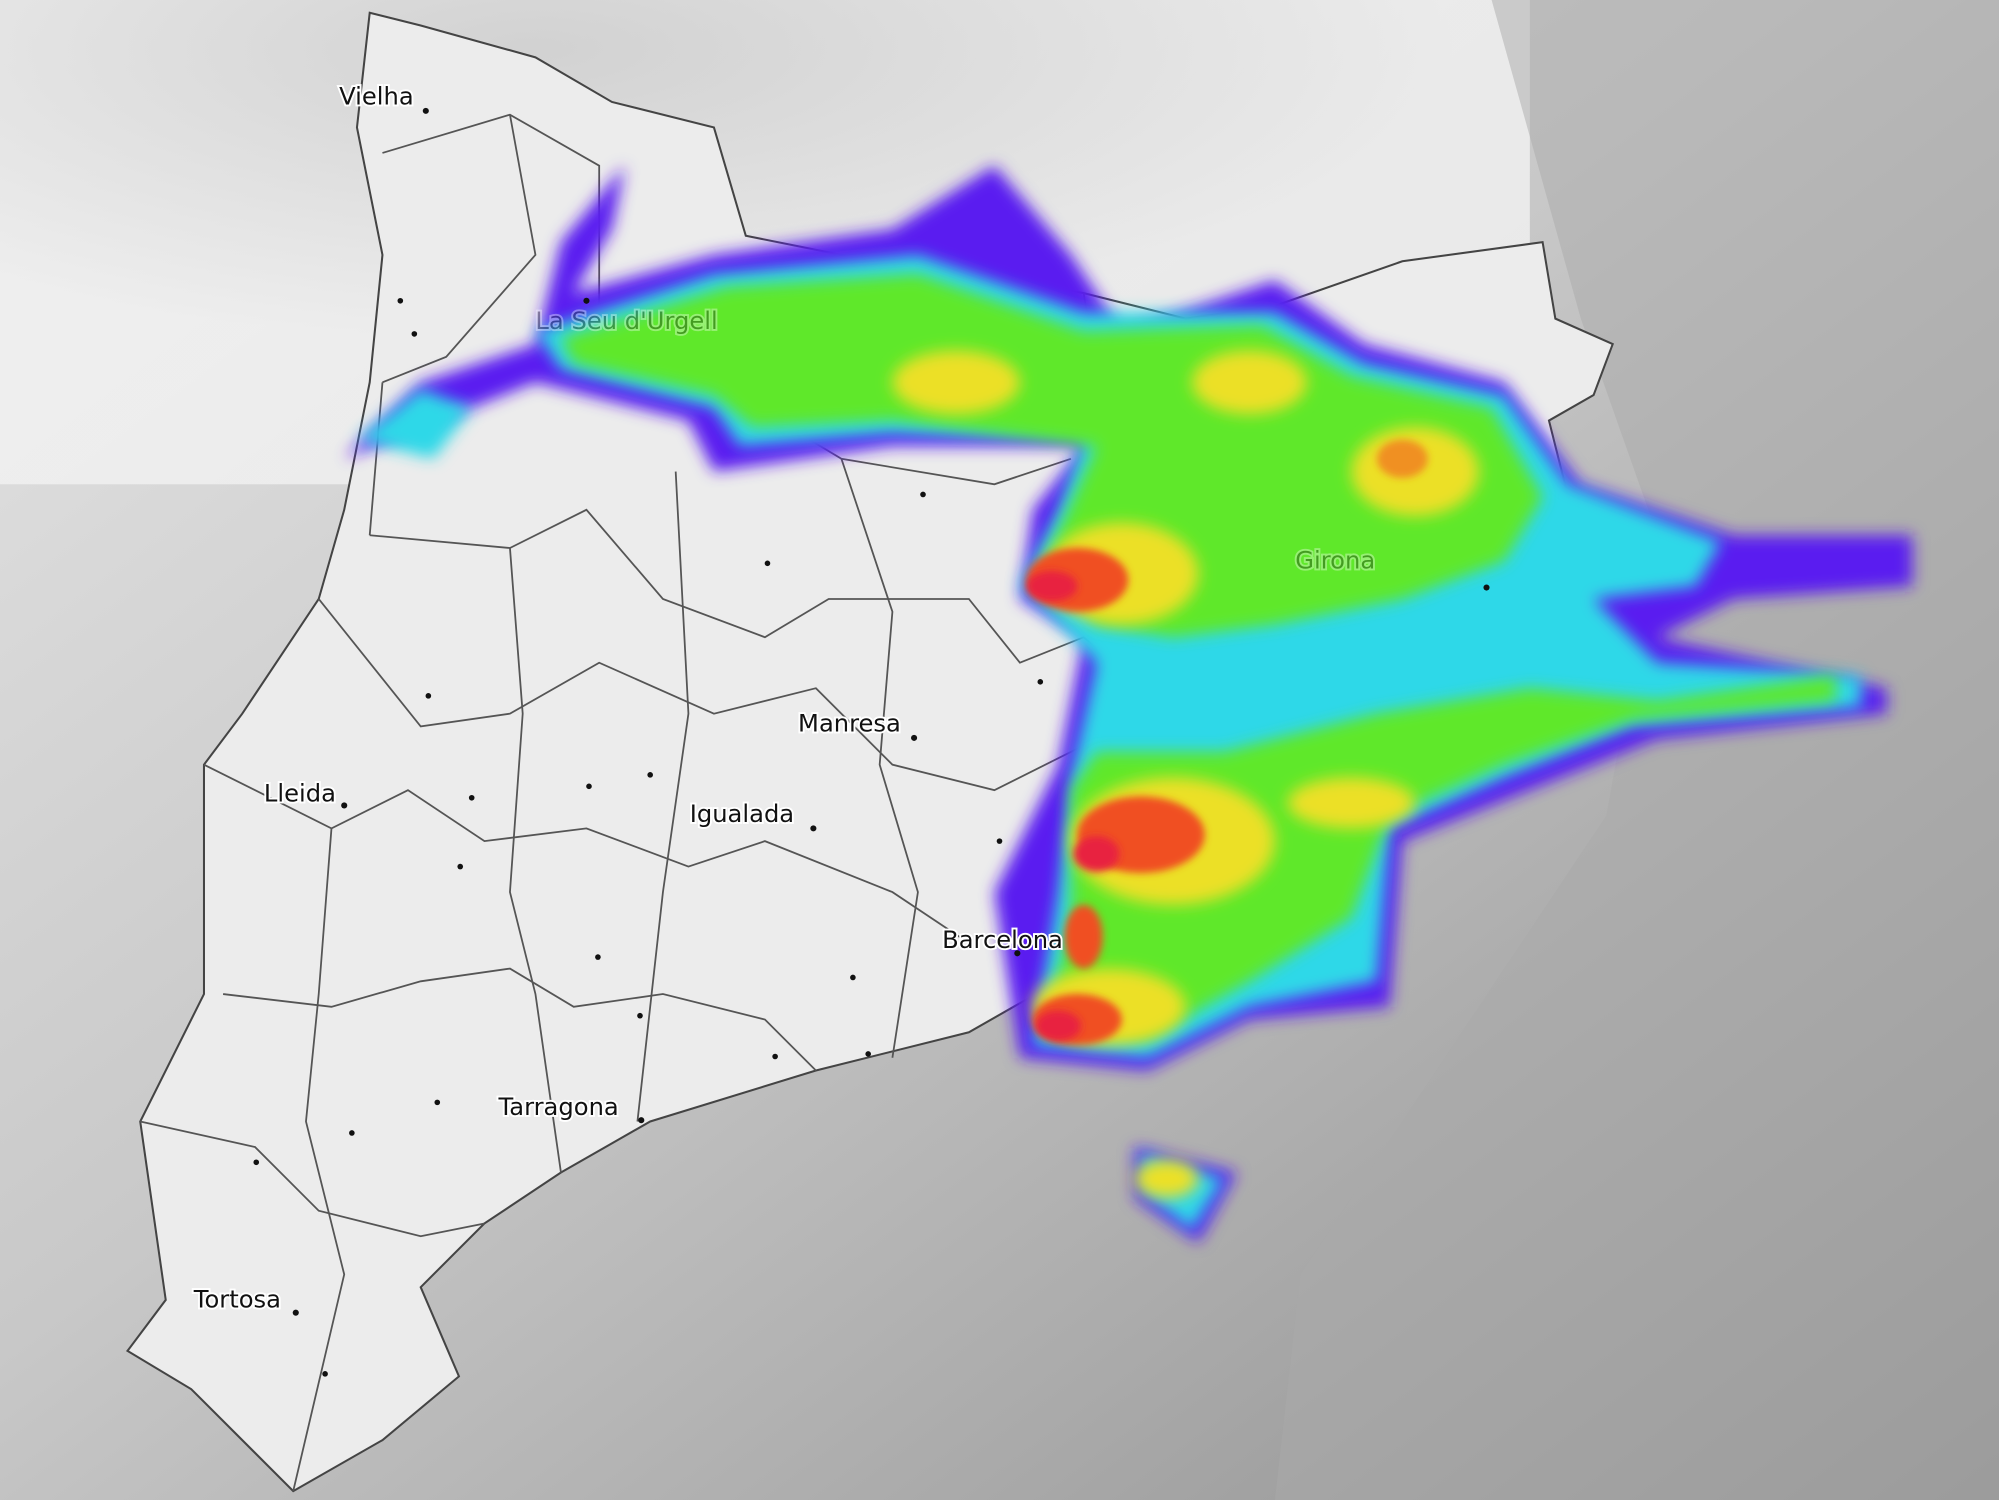 The image size is (1999, 1500). What do you see at coordinates (237, 1300) in the screenshot?
I see `city-label: Tortosa` at bounding box center [237, 1300].